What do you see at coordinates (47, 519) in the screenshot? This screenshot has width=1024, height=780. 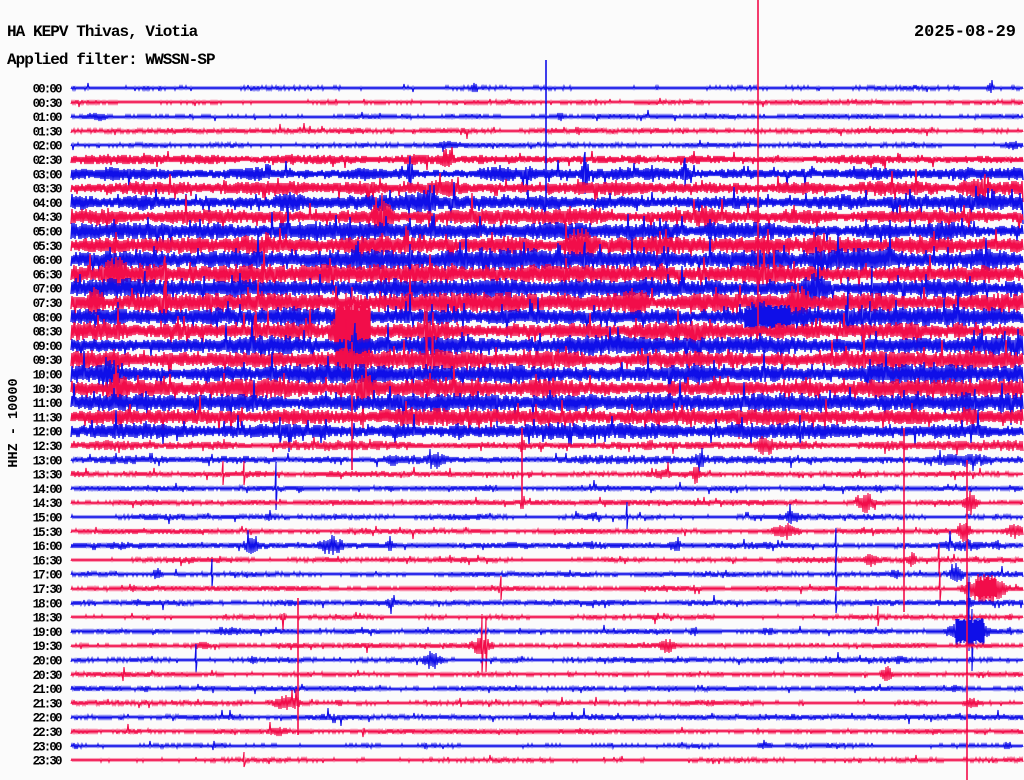 I see `svg-text: 15:00` at bounding box center [47, 519].